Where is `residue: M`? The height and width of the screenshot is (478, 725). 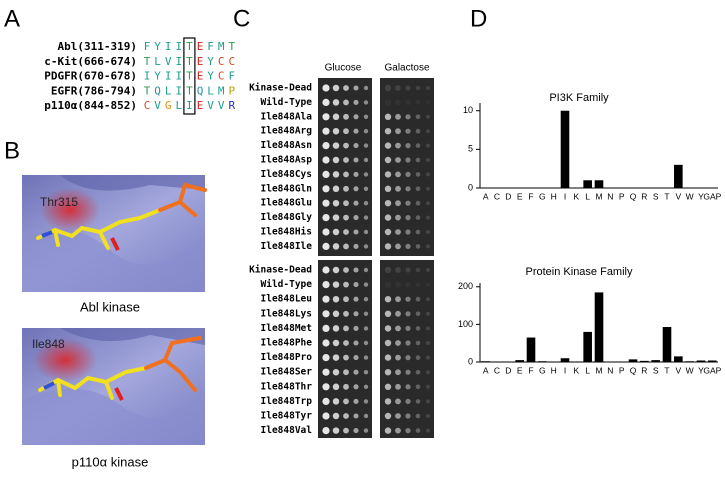 residue: M is located at coordinates (221, 90).